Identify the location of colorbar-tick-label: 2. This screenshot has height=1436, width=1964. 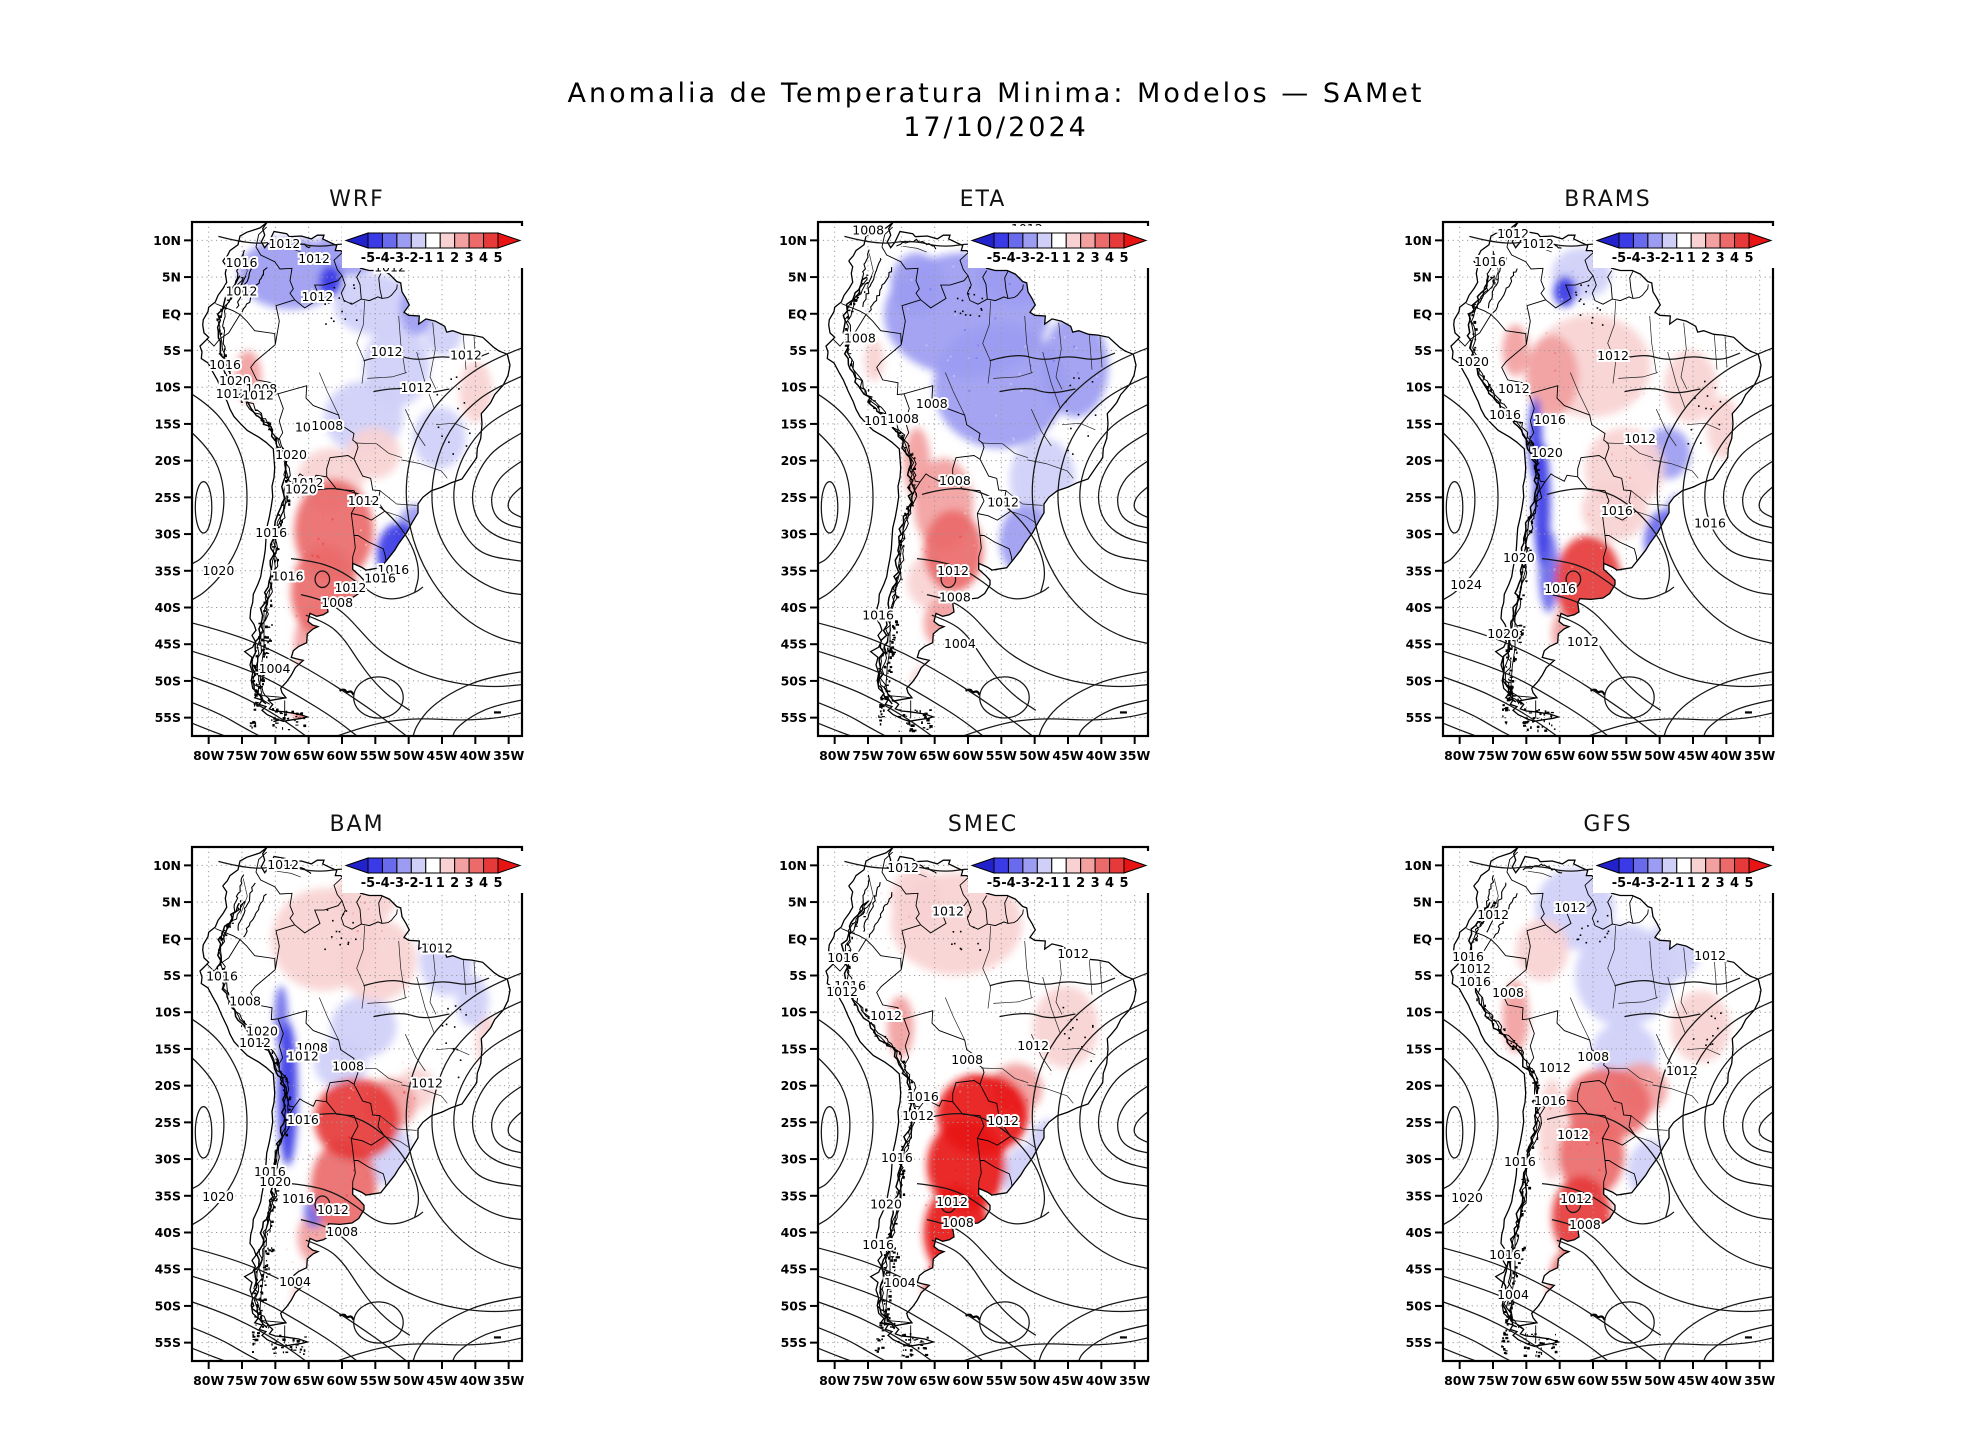
(1080, 258).